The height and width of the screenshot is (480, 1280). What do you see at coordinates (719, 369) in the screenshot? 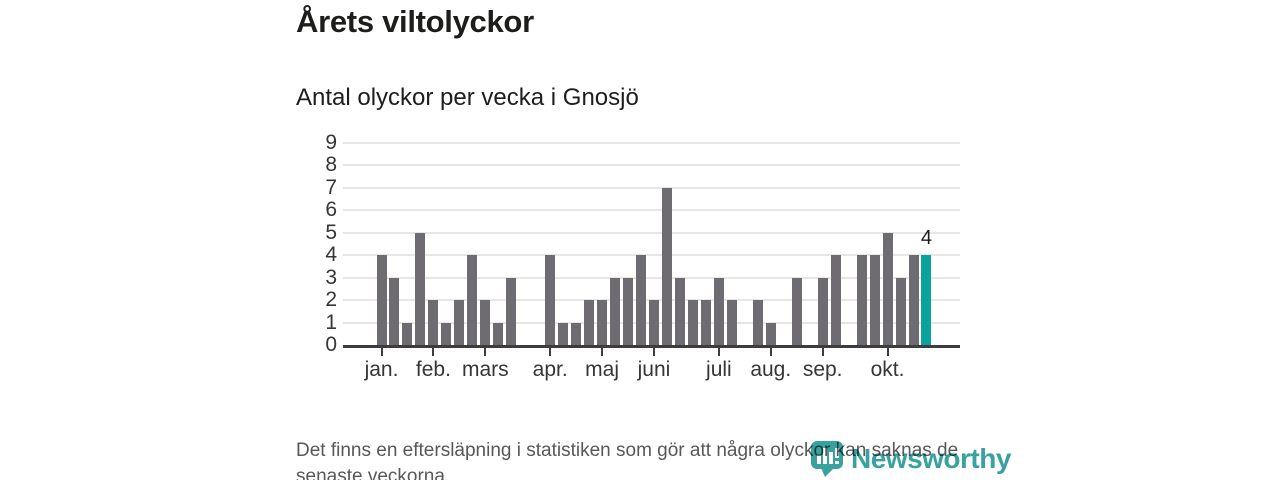
I see `x-axis-month-label: juli` at bounding box center [719, 369].